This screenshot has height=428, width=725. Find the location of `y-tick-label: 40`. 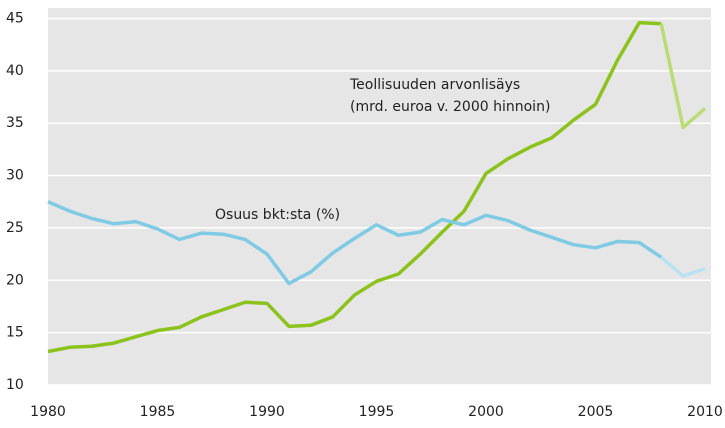

y-tick-label: 40 is located at coordinates (15, 71).